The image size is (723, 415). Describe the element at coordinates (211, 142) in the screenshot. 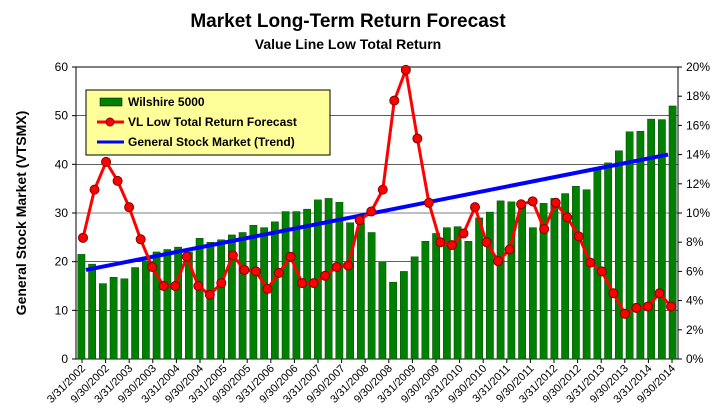

I see `legend-label-trend: General Stock Market (Trend)` at that location.